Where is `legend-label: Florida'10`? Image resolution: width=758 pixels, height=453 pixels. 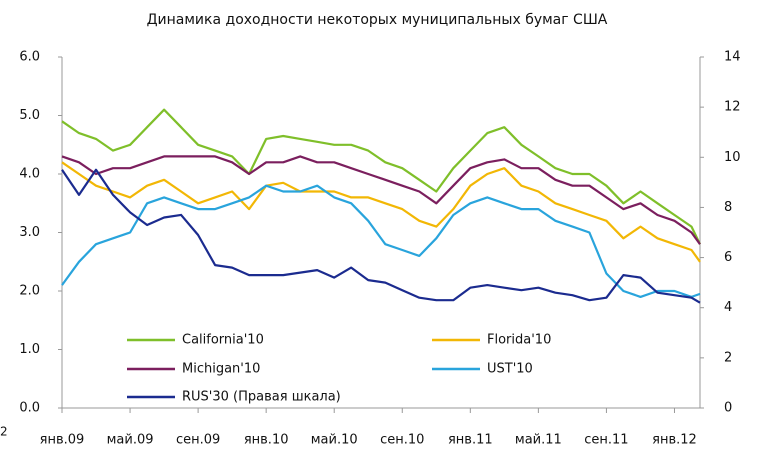
legend-label: Florida'10 is located at coordinates (519, 340).